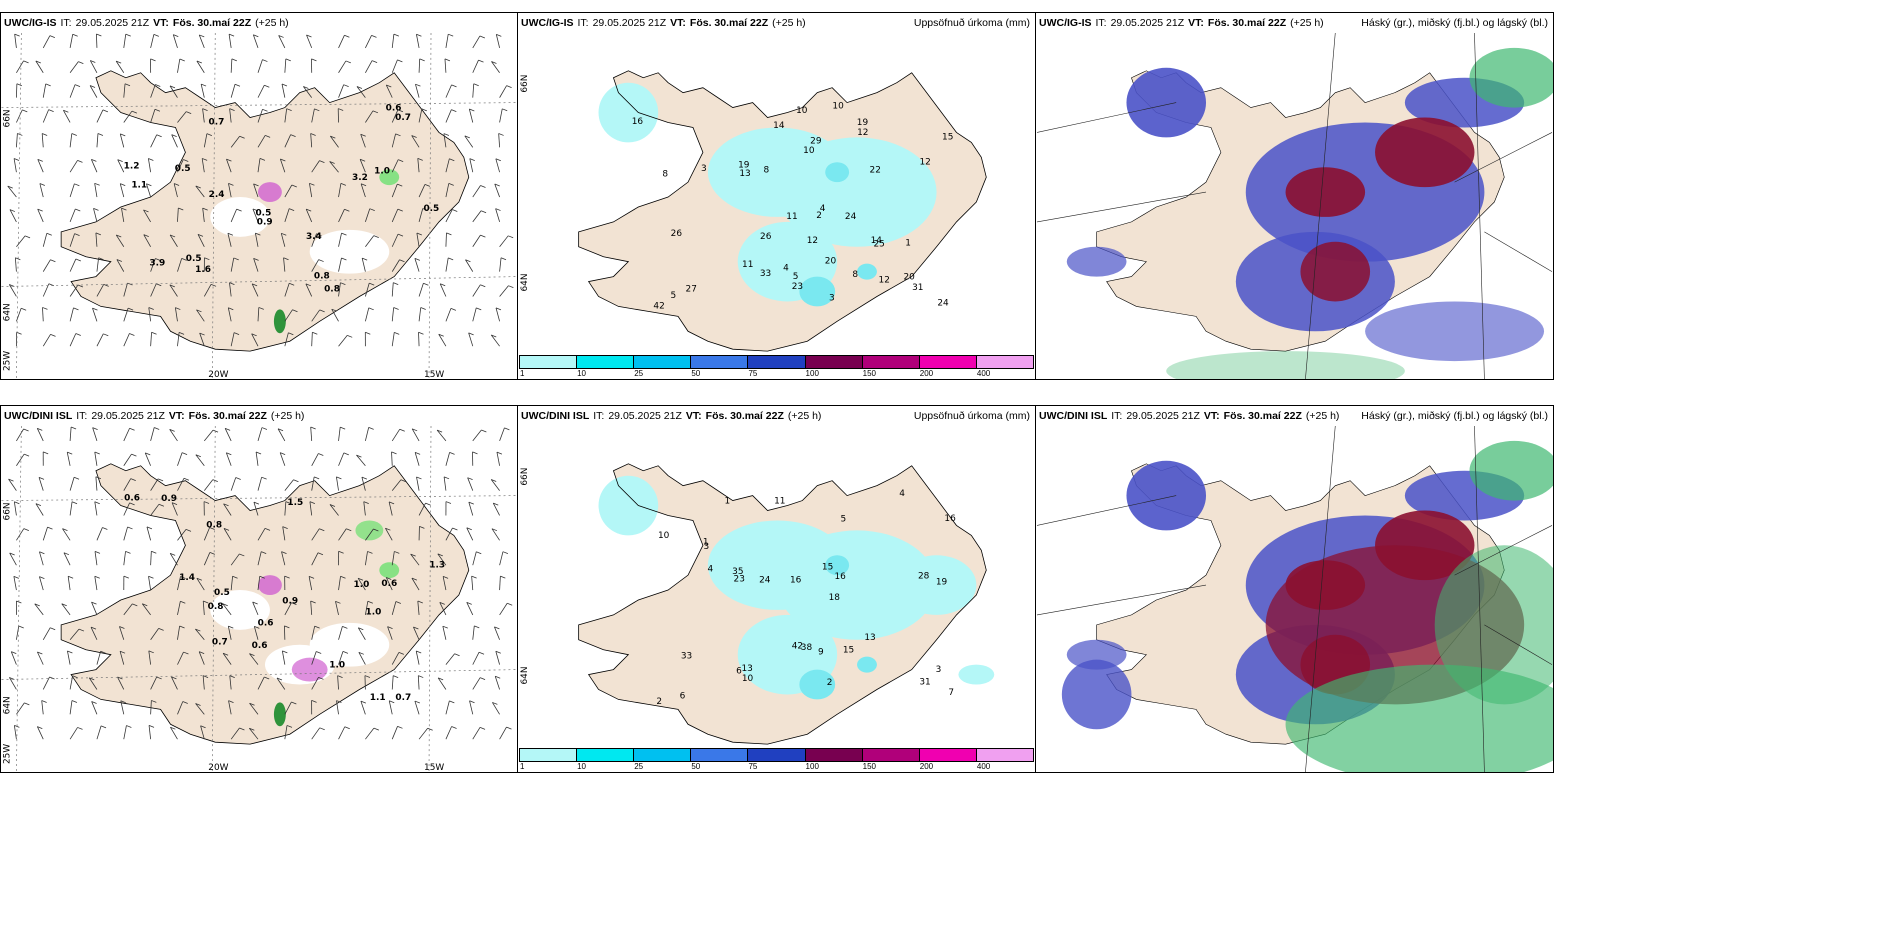 This screenshot has height=950, width=1900. Describe the element at coordinates (691, 290) in the screenshot. I see `value-label: 27` at that location.